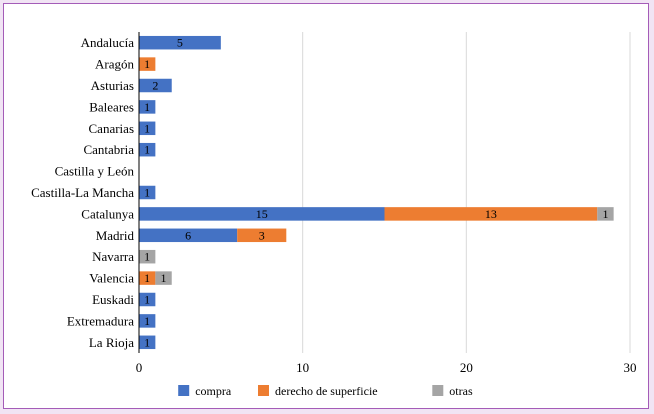 This screenshot has height=414, width=654. Describe the element at coordinates (111, 342) in the screenshot. I see `category-label: La Rioja` at that location.